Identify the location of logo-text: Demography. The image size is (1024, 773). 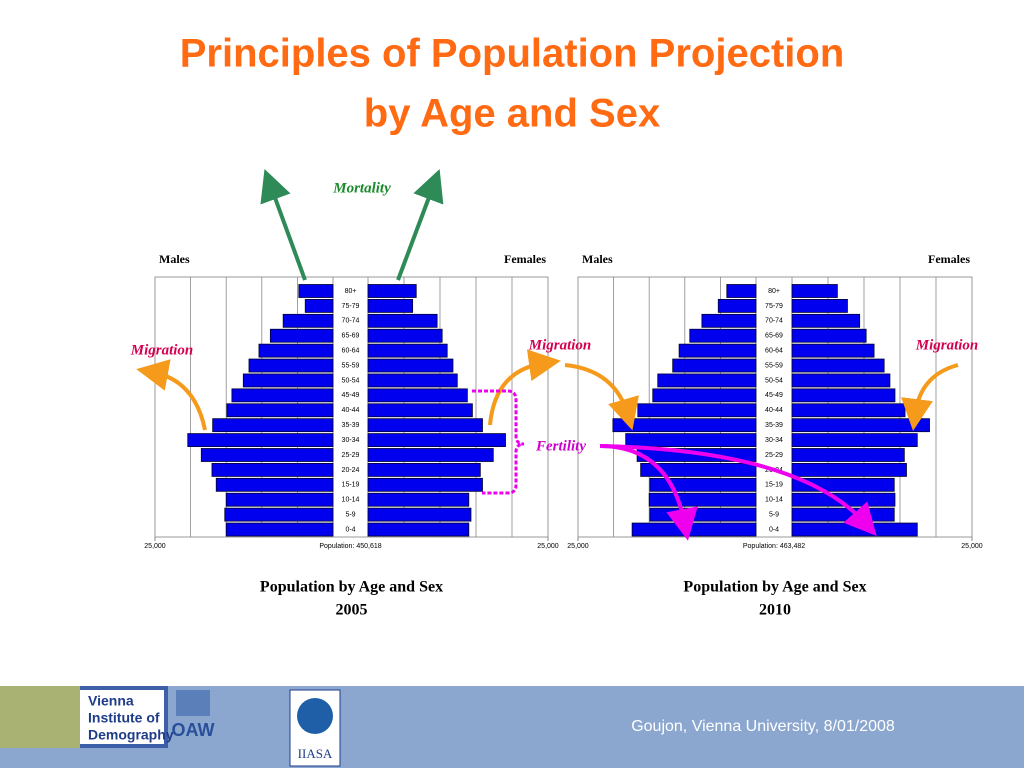
(131, 735).